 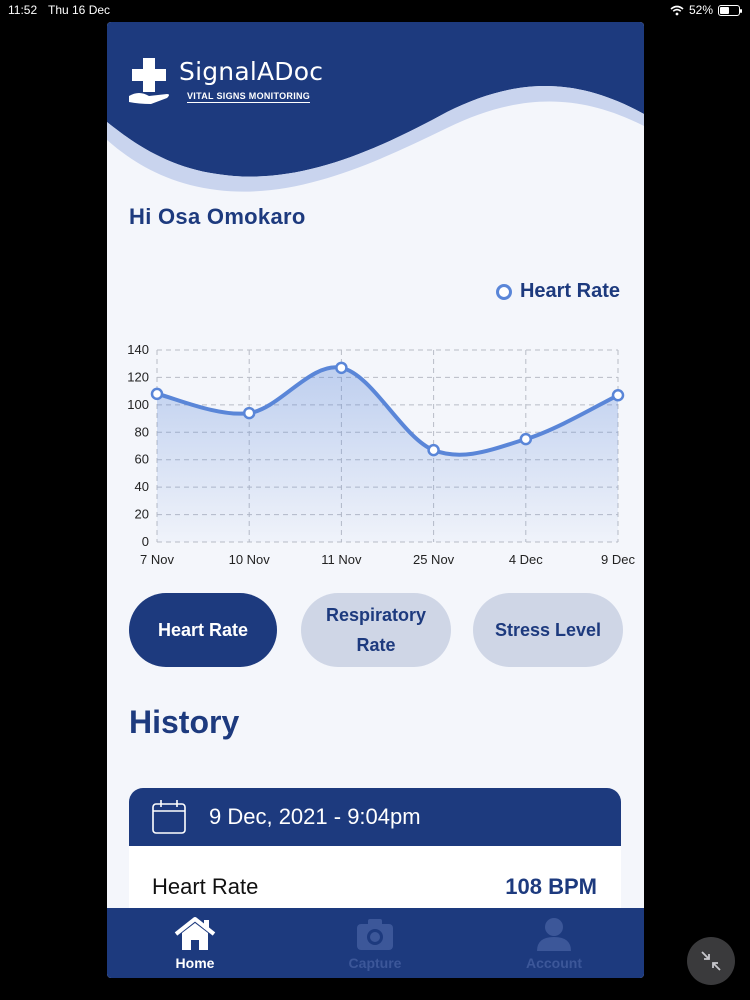 I want to click on y-tick-label: 60, so click(x=142, y=459).